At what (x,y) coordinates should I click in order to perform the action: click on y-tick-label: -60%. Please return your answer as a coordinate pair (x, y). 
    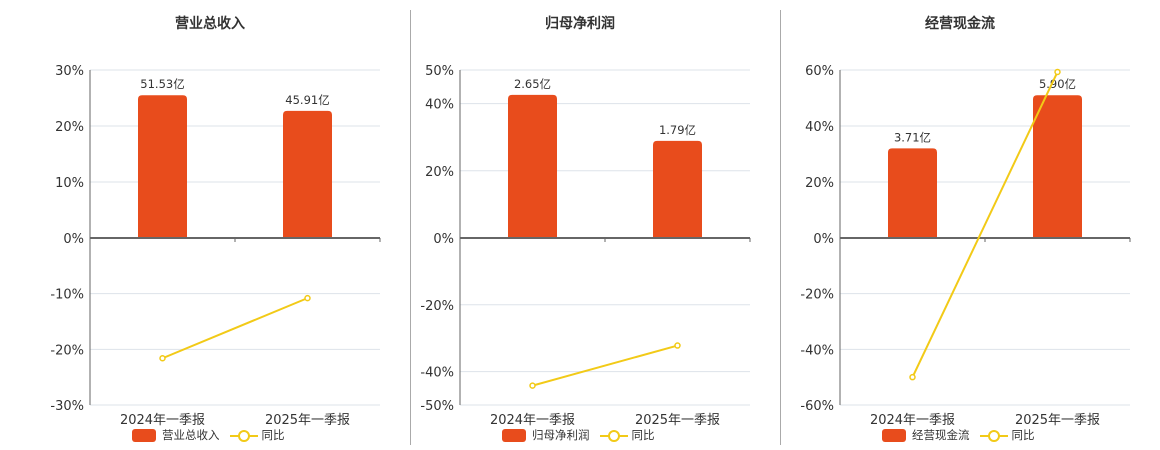
    Looking at the image, I should click on (817, 406).